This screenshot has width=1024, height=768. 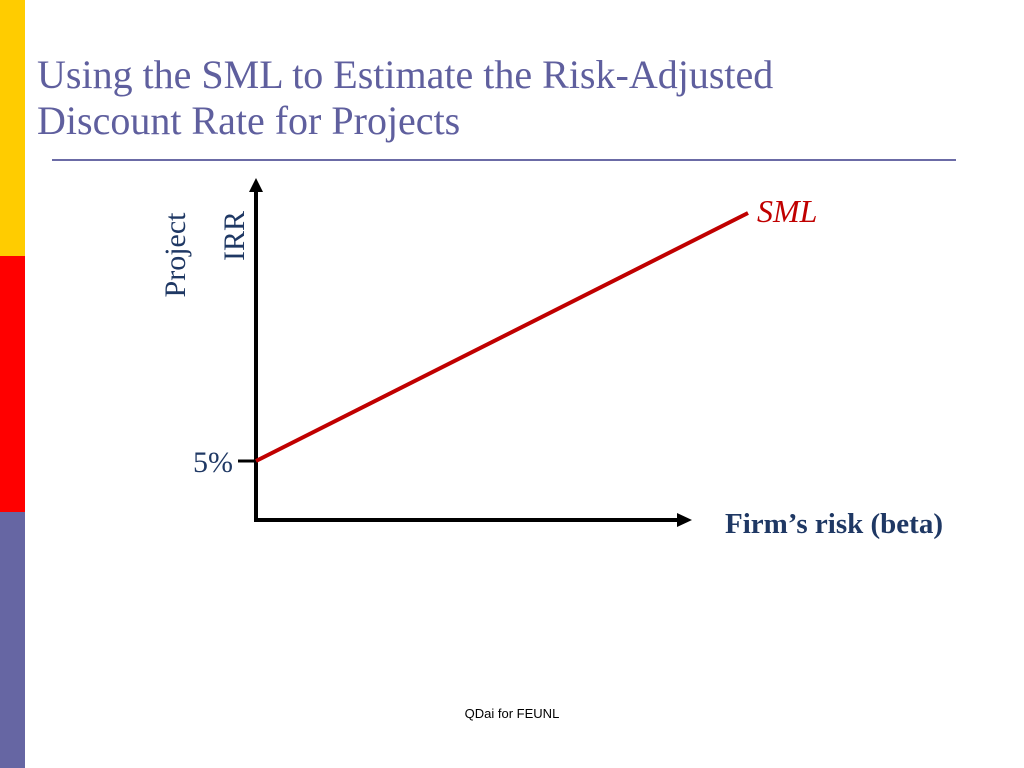 I want to click on slide-title-line-2: Discount Rate for Projects, so click(x=249, y=120).